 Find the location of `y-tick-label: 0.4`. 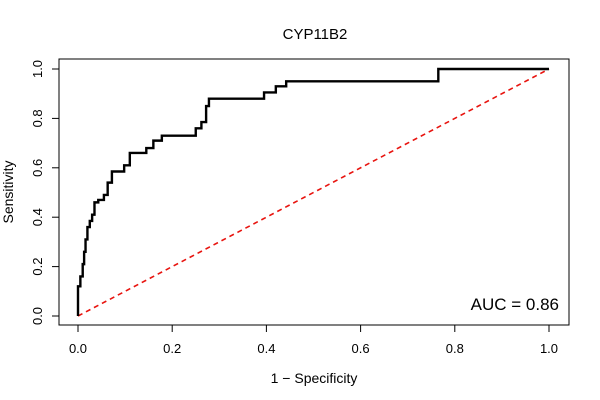

y-tick-label: 0.4 is located at coordinates (37, 217).